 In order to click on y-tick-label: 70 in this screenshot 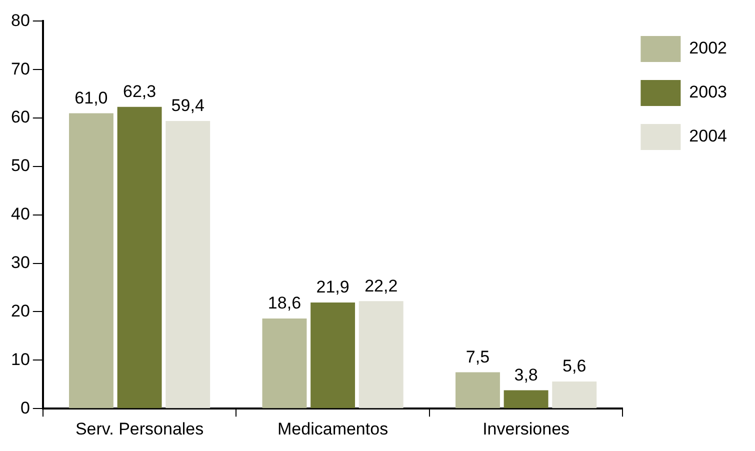, I will do `click(20, 68)`.